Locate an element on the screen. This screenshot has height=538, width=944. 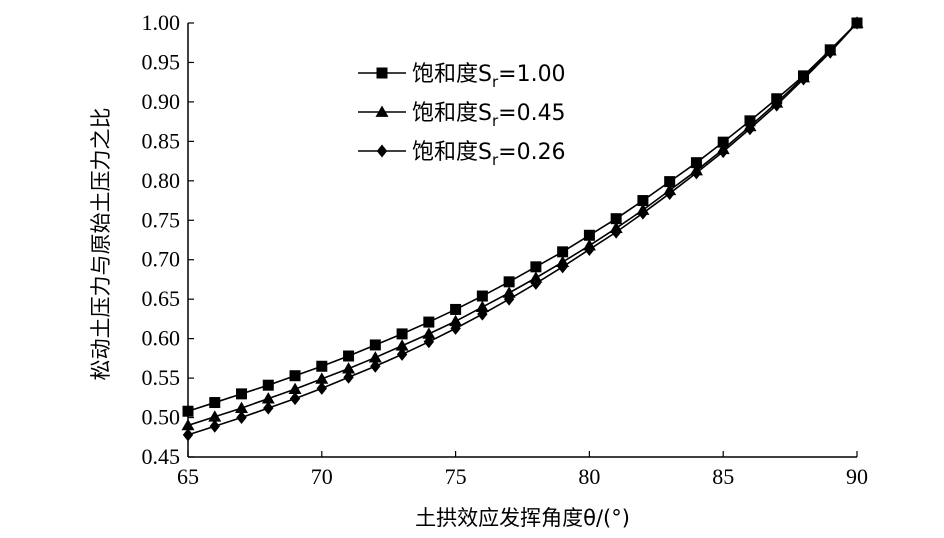
y-tick-label: 0.55 is located at coordinates (161, 377).